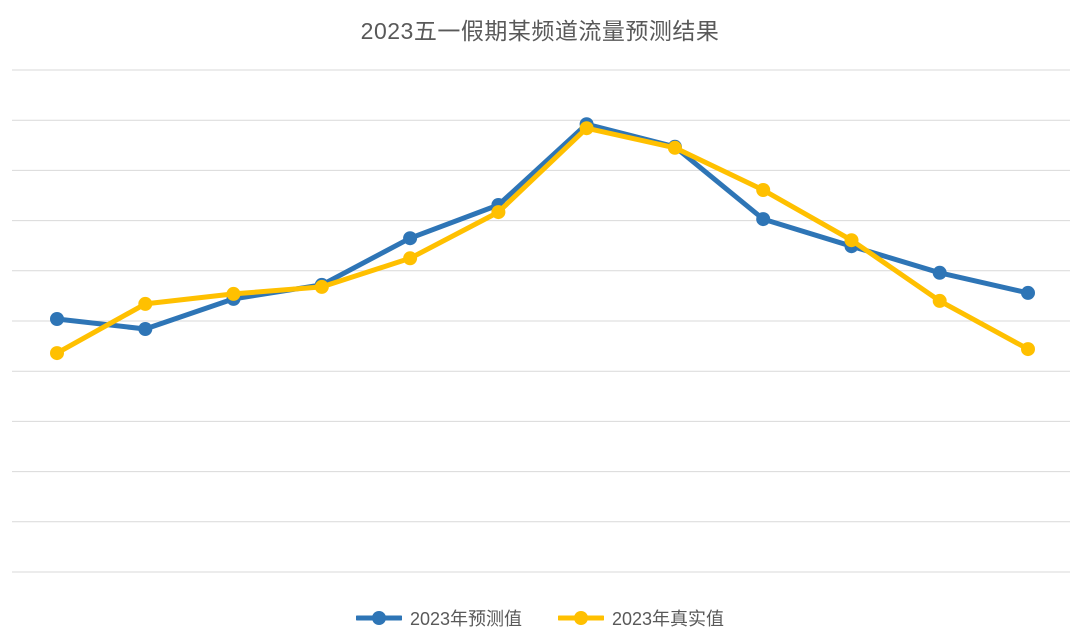  What do you see at coordinates (540, 618) in the screenshot?
I see `legend: 2023年预测值 2023年真实值` at bounding box center [540, 618].